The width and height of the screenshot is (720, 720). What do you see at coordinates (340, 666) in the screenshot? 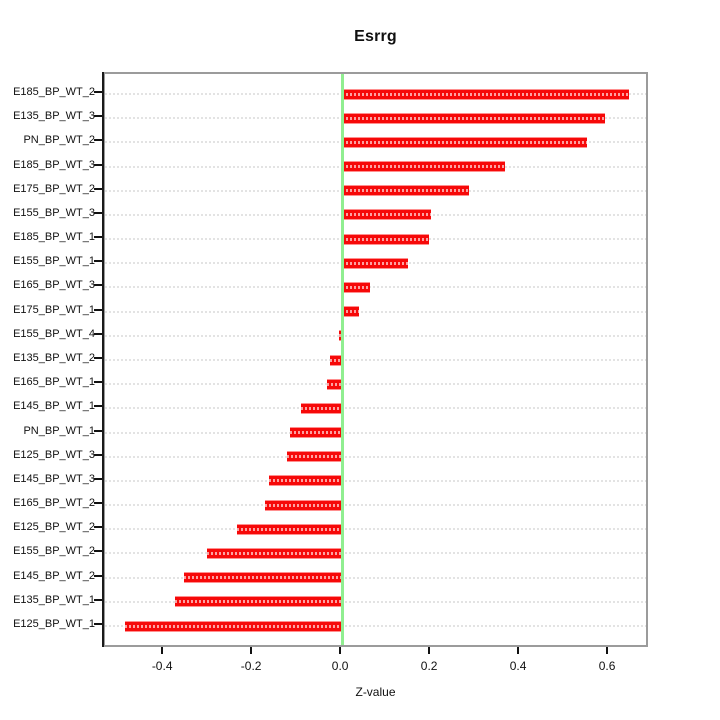
I see `x-tick-label: 0.0` at bounding box center [340, 666].